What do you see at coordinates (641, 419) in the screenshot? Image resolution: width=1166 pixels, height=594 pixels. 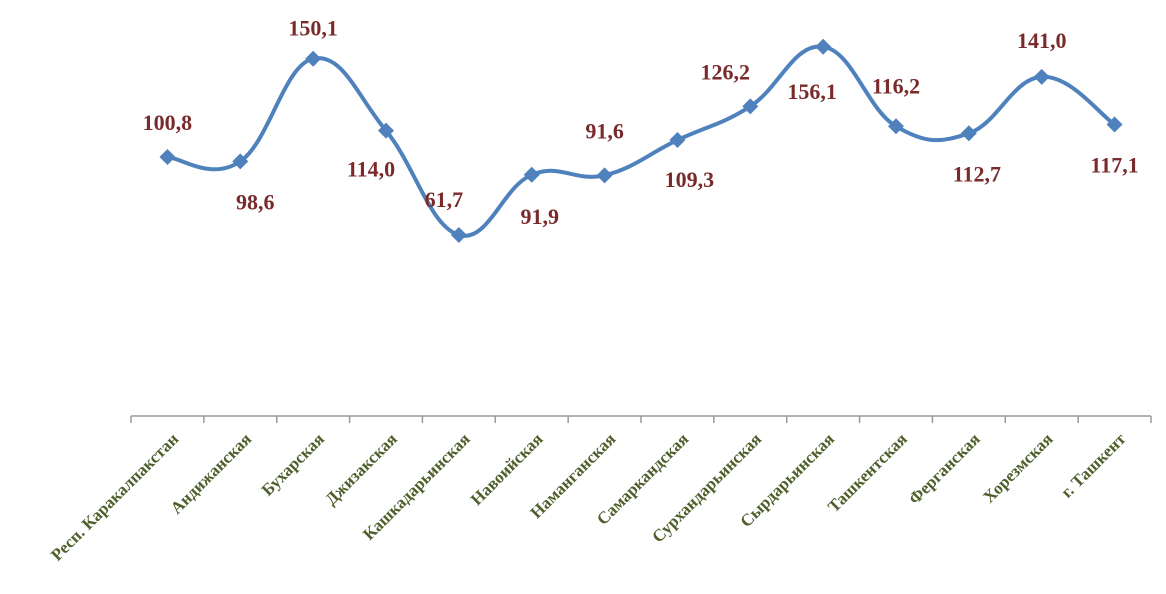 I see `x-axis-ticks` at bounding box center [641, 419].